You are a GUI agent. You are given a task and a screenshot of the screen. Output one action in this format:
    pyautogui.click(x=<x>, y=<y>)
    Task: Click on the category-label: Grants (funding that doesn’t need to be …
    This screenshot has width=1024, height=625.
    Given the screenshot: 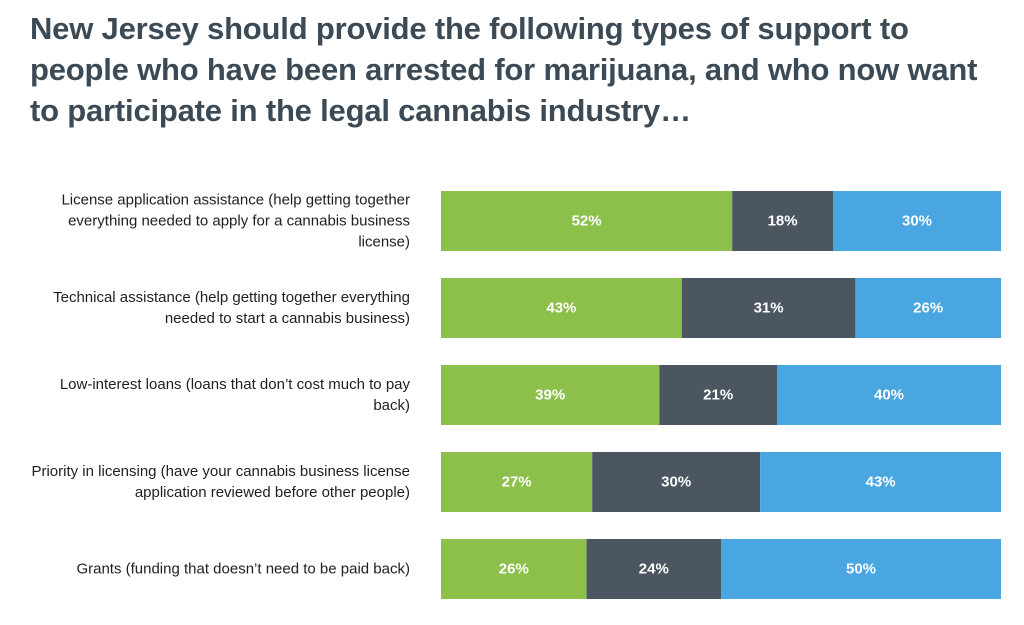 What is the action you would take?
    pyautogui.click(x=243, y=569)
    